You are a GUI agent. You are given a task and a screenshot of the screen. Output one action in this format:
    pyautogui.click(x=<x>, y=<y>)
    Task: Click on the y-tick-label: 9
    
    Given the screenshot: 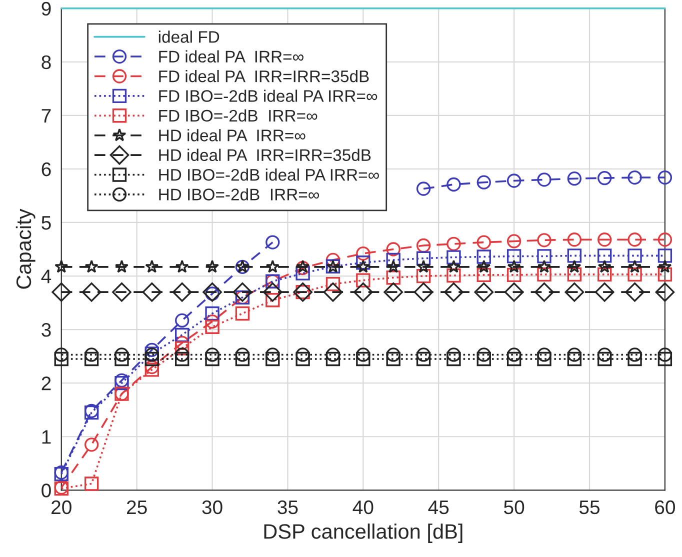 What is the action you would take?
    pyautogui.click(x=46, y=9)
    